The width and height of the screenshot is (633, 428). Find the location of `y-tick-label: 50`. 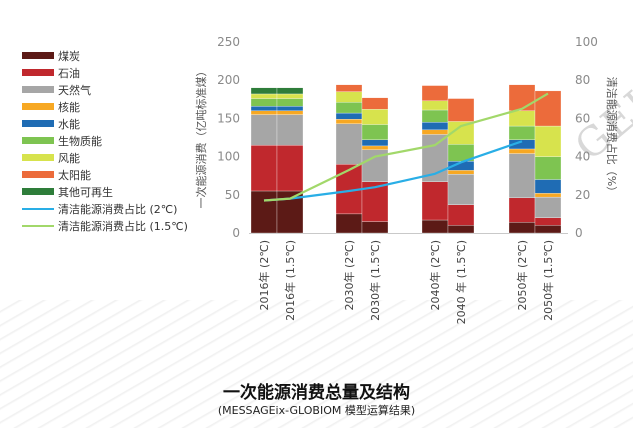

y-tick-label: 50 is located at coordinates (232, 195).